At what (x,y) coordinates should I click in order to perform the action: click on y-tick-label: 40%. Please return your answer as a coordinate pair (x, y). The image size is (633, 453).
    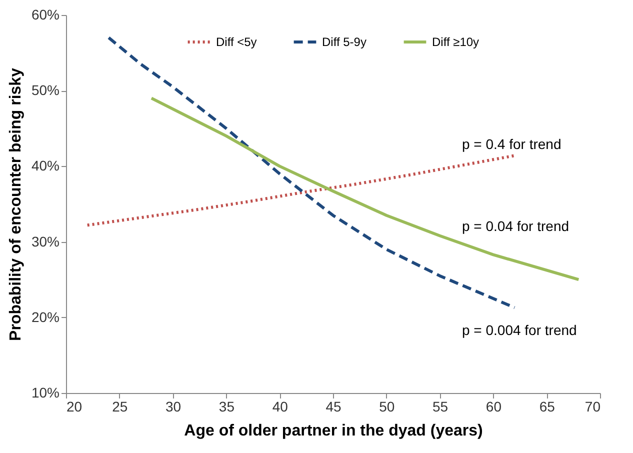
    Looking at the image, I should click on (45, 166).